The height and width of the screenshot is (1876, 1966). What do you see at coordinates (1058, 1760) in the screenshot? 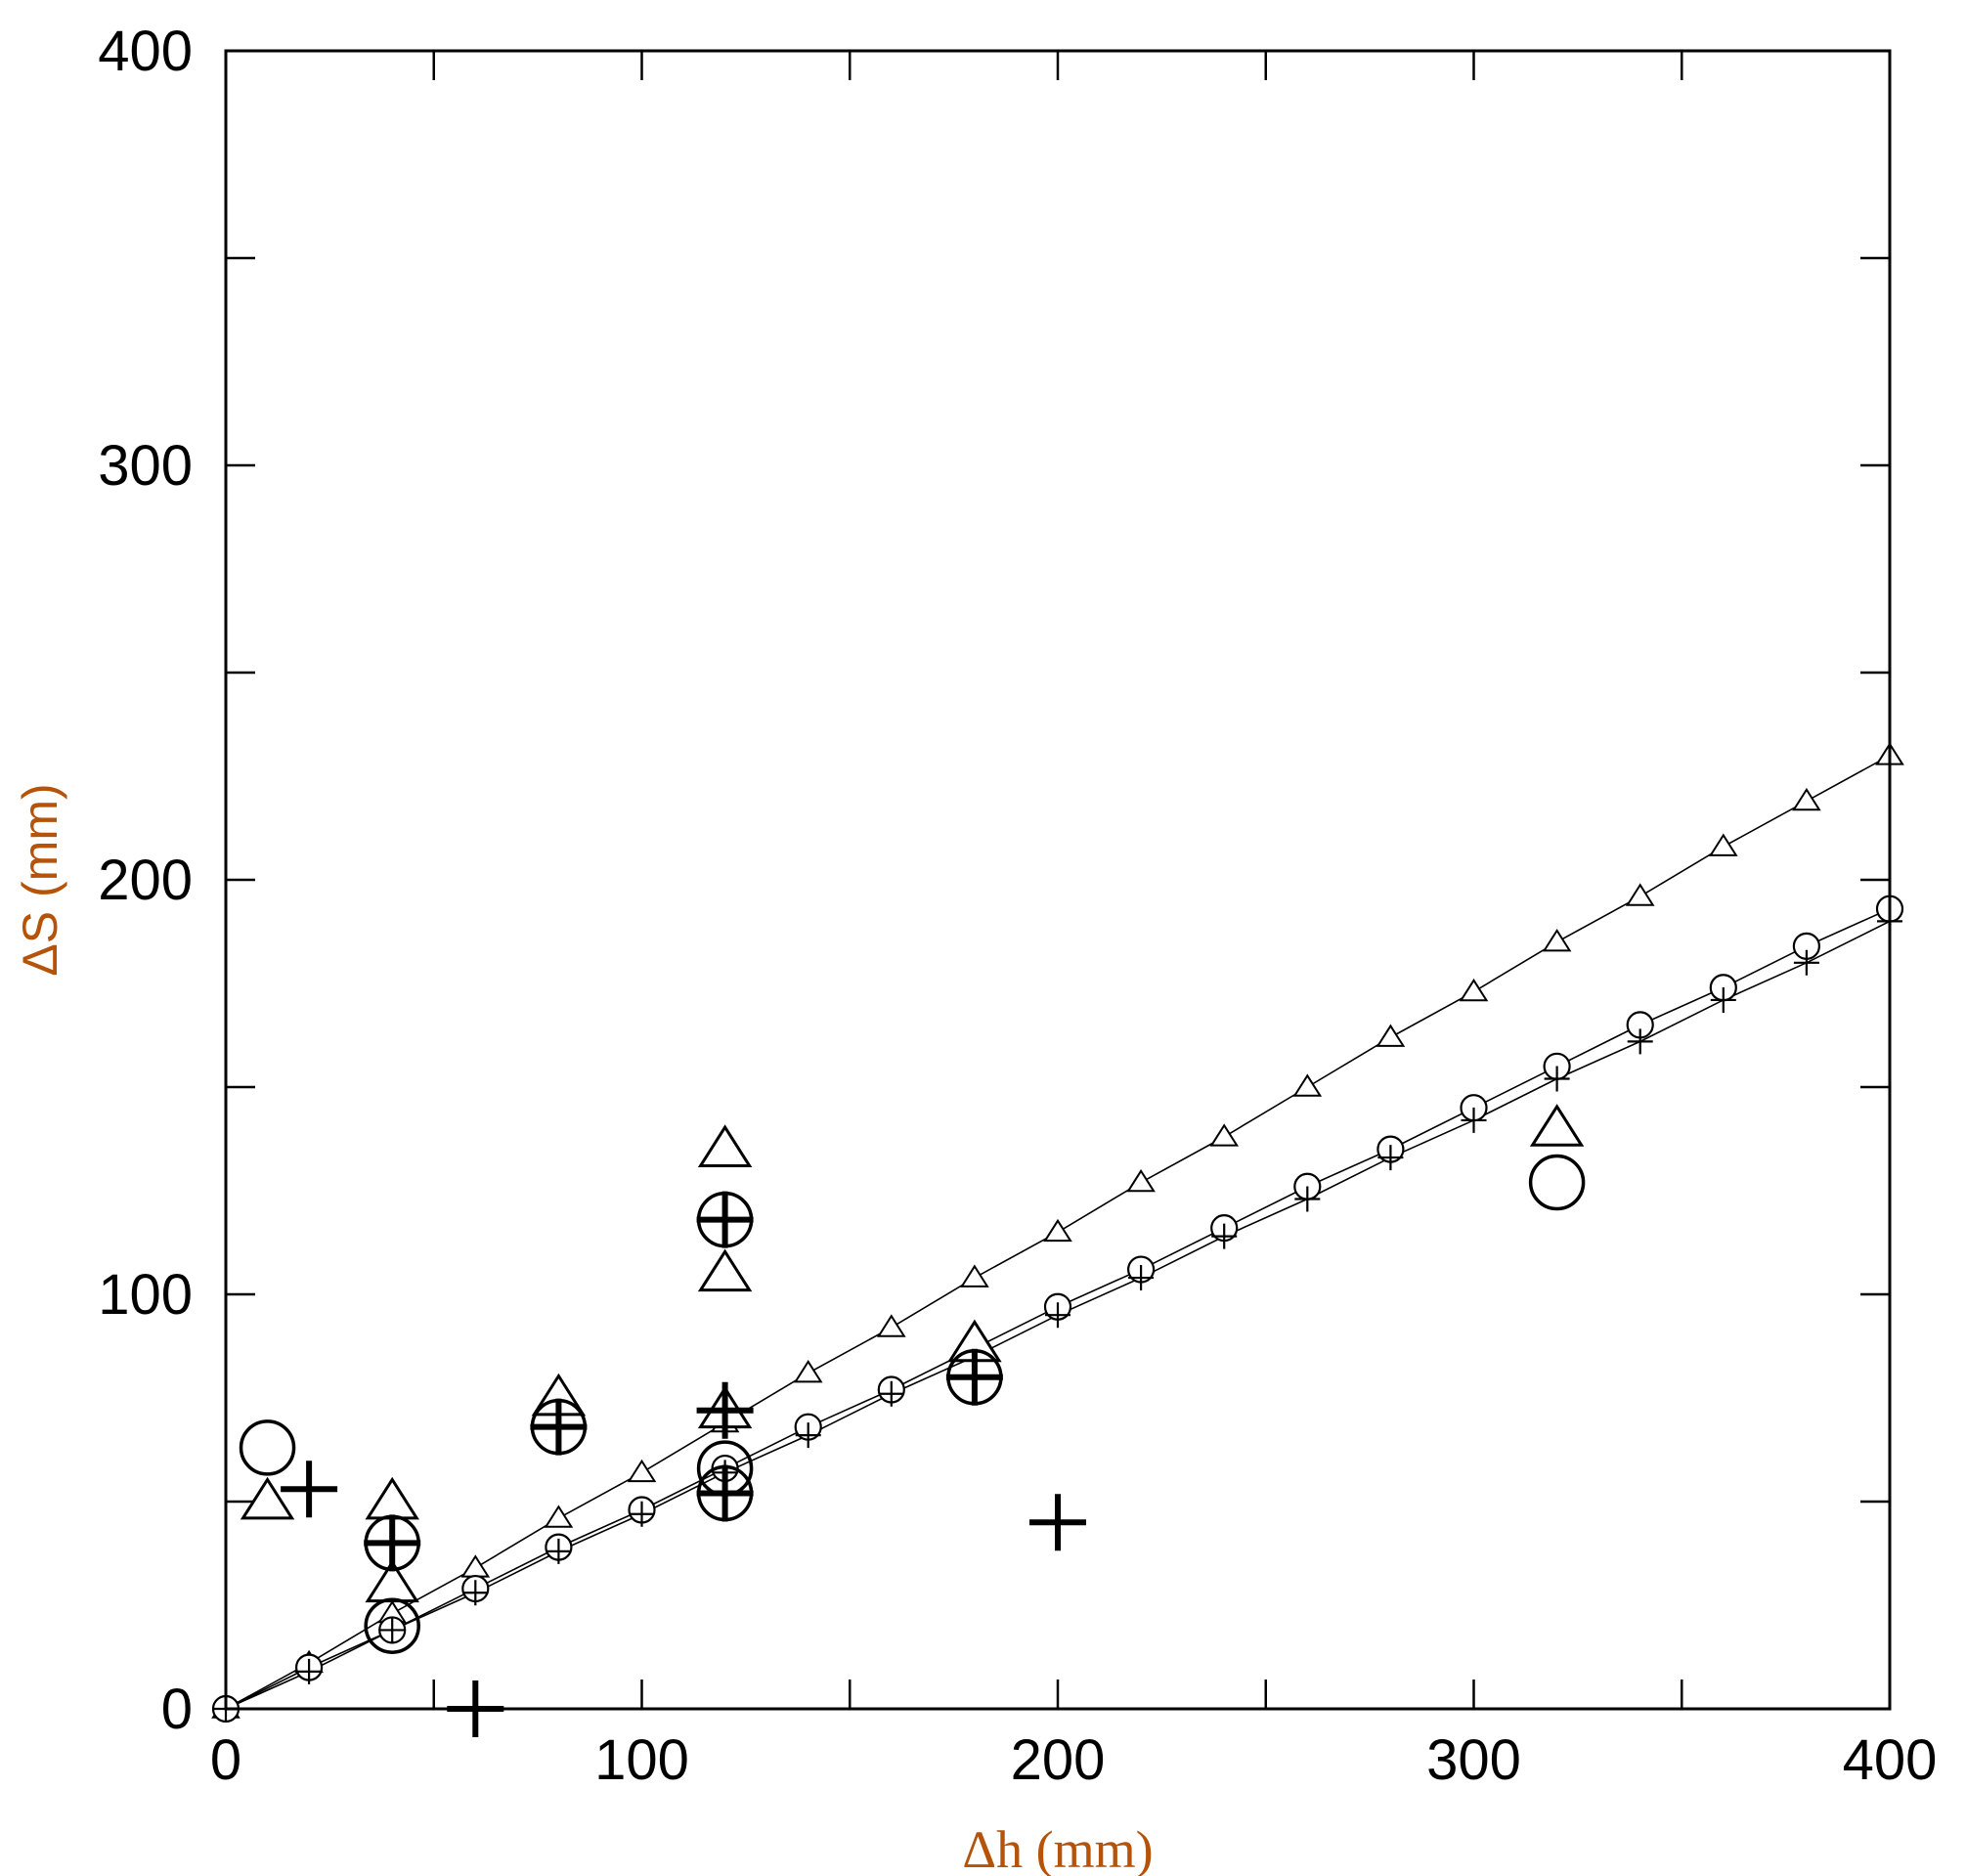
I see `x-tick-label: 200` at bounding box center [1058, 1760].